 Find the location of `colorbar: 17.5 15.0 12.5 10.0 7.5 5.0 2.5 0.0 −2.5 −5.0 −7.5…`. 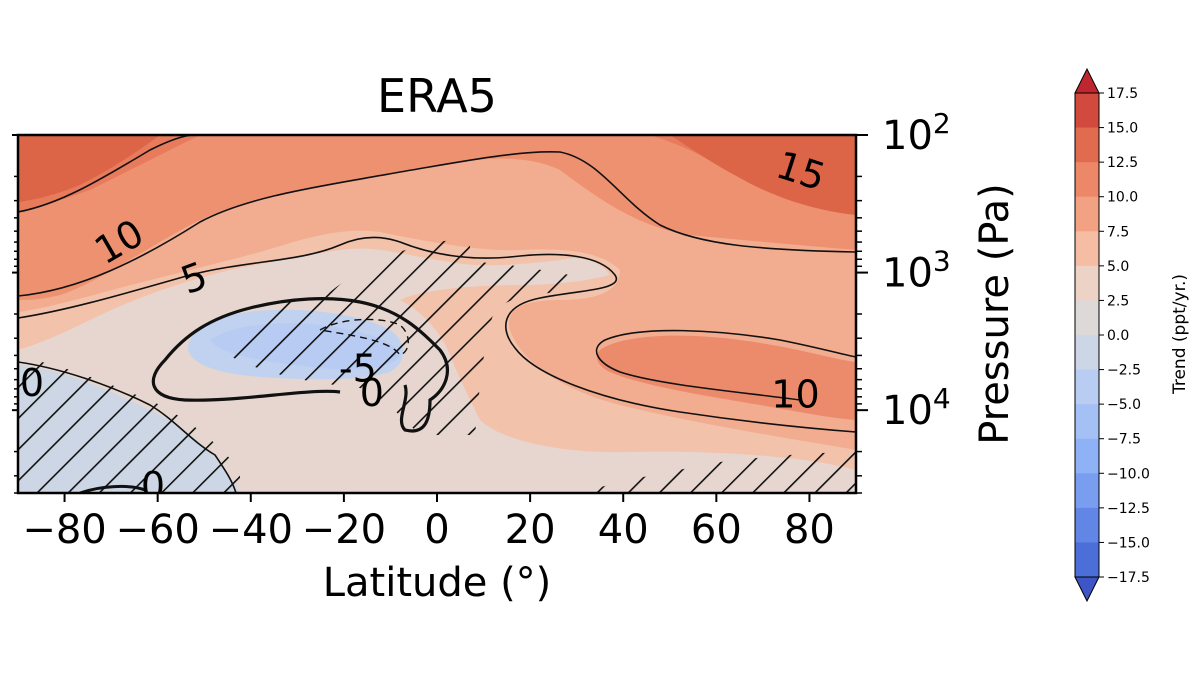

colorbar: 17.5 15.0 12.5 10.0 7.5 5.0 2.5 0.0 −2.5 −5.0 −7.5… is located at coordinates (1112, 335).